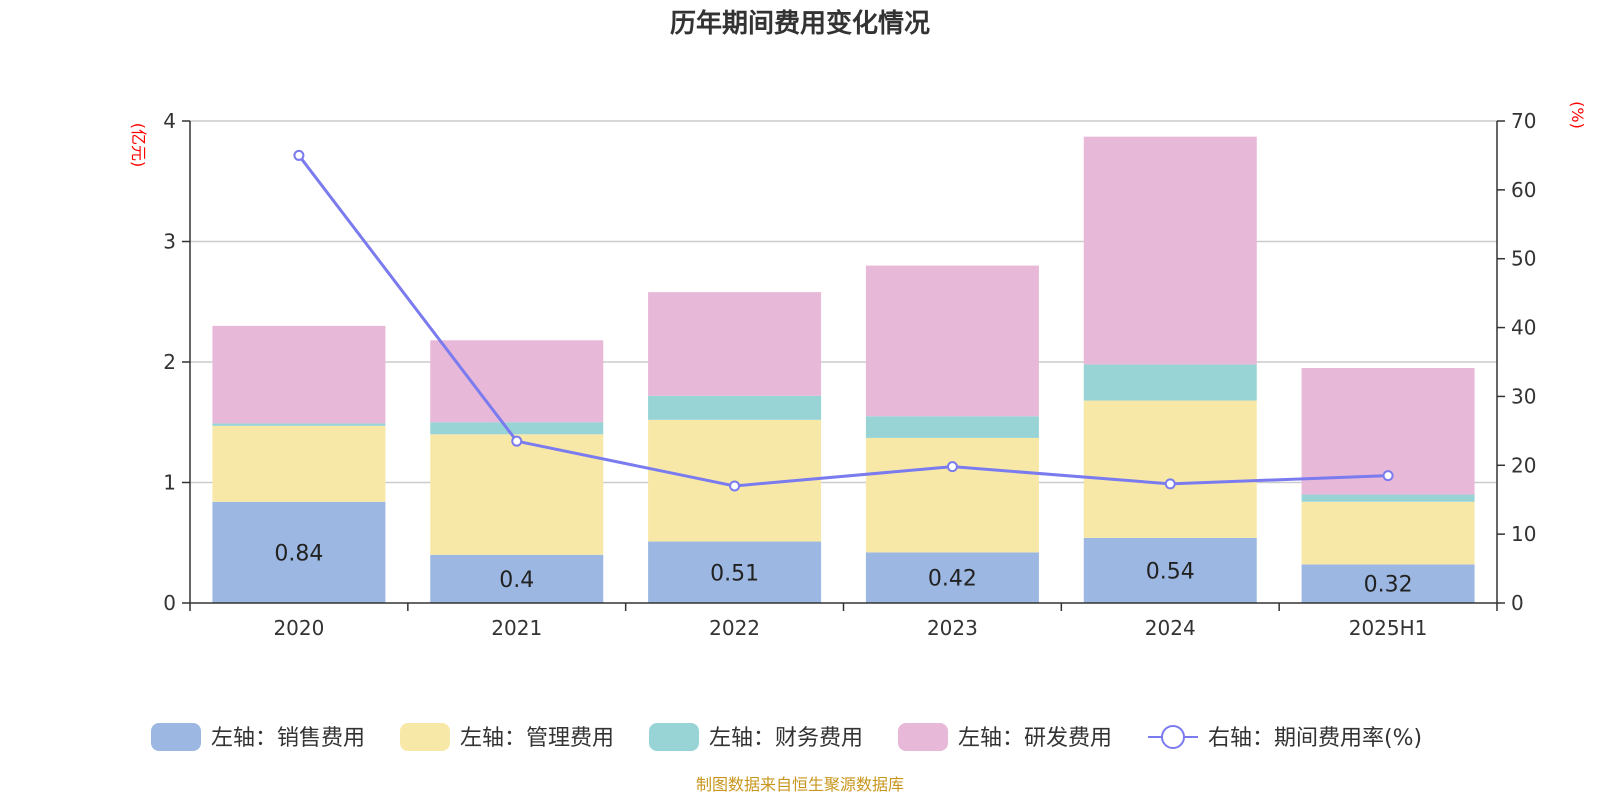 The height and width of the screenshot is (800, 1600). I want to click on x-axis-tick-label: 2024, so click(1170, 628).